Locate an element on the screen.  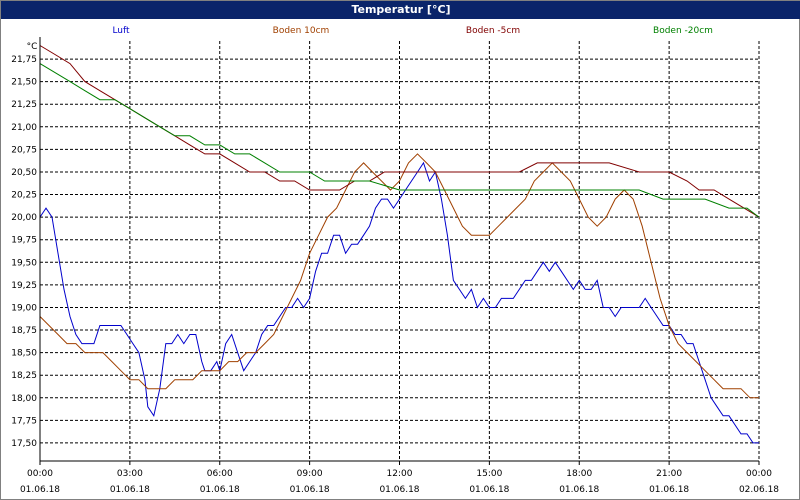
y-tick-label: 18,25 is located at coordinates (24, 376).